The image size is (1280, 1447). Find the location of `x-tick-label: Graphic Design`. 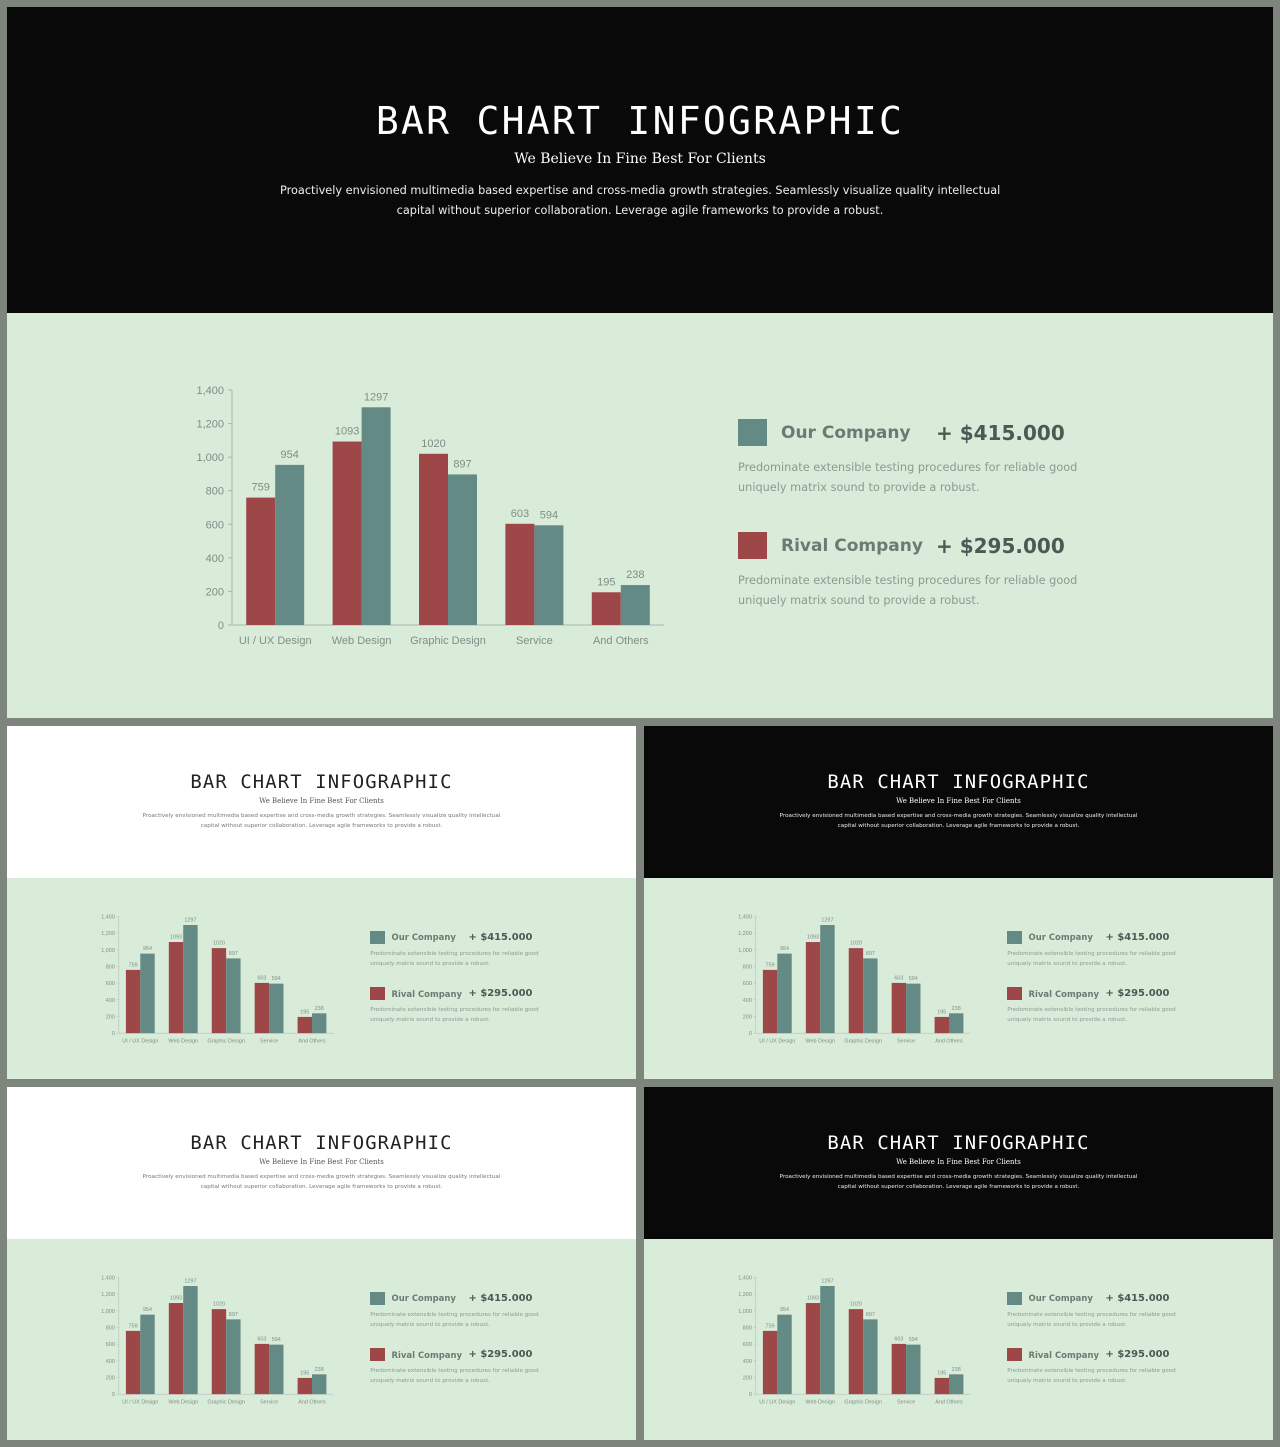

x-tick-label: Graphic Design is located at coordinates (226, 1041).